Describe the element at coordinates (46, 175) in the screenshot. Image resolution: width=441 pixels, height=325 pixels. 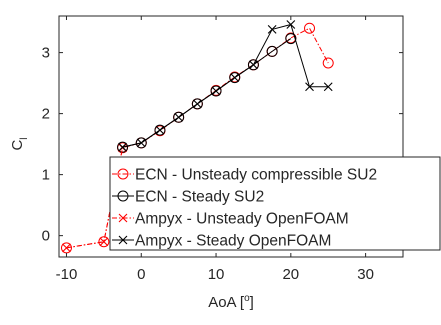
I see `y-tick-label: 1` at that location.